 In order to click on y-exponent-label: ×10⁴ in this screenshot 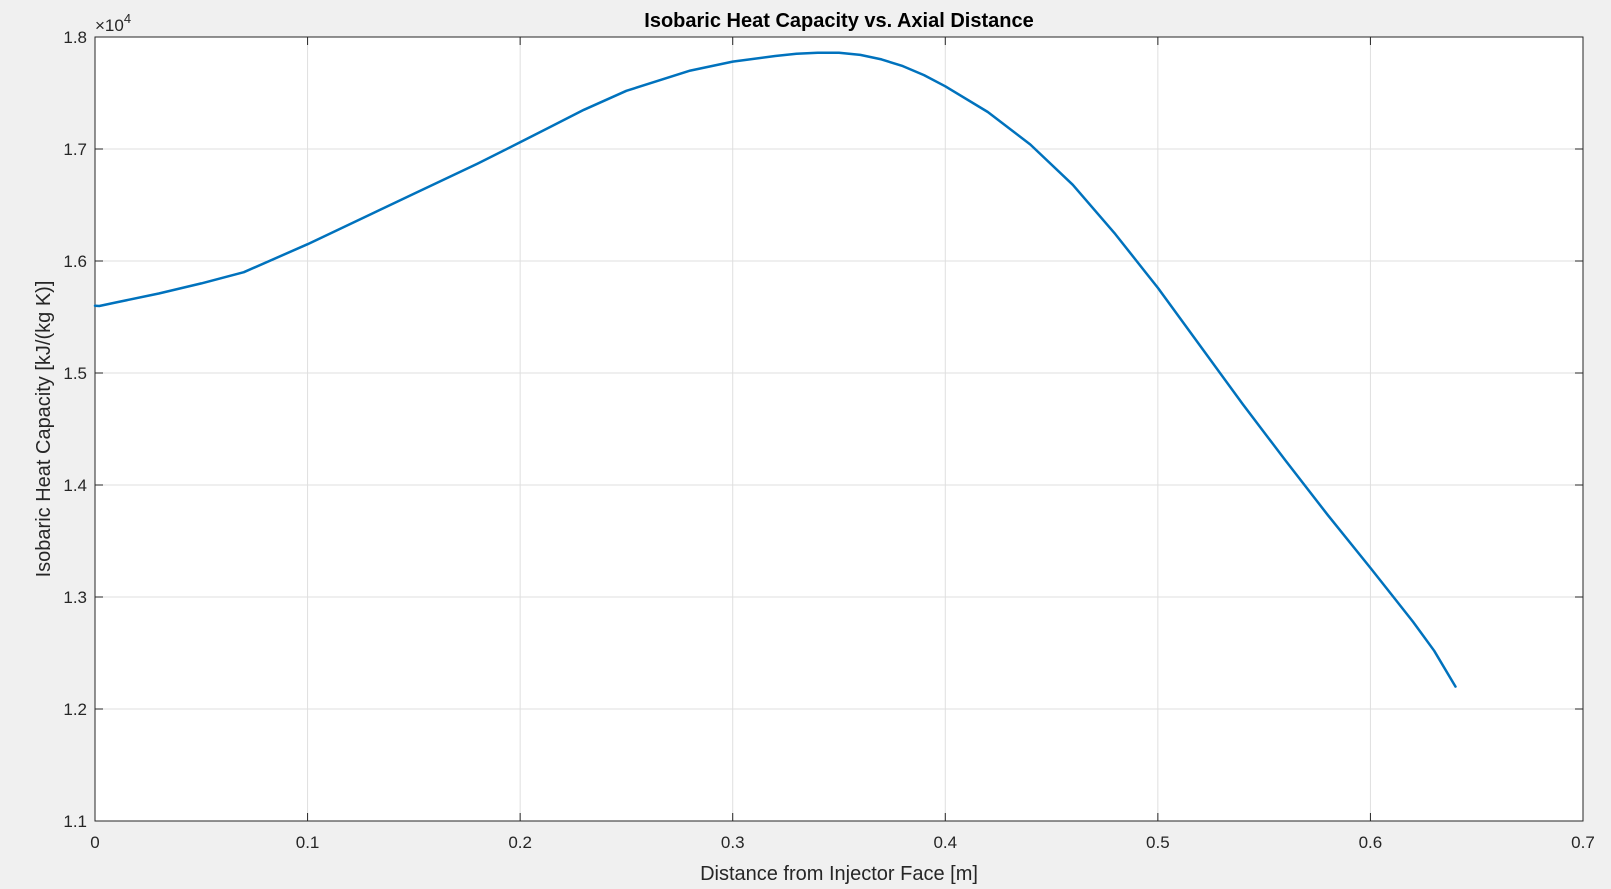, I will do `click(113, 23)`.